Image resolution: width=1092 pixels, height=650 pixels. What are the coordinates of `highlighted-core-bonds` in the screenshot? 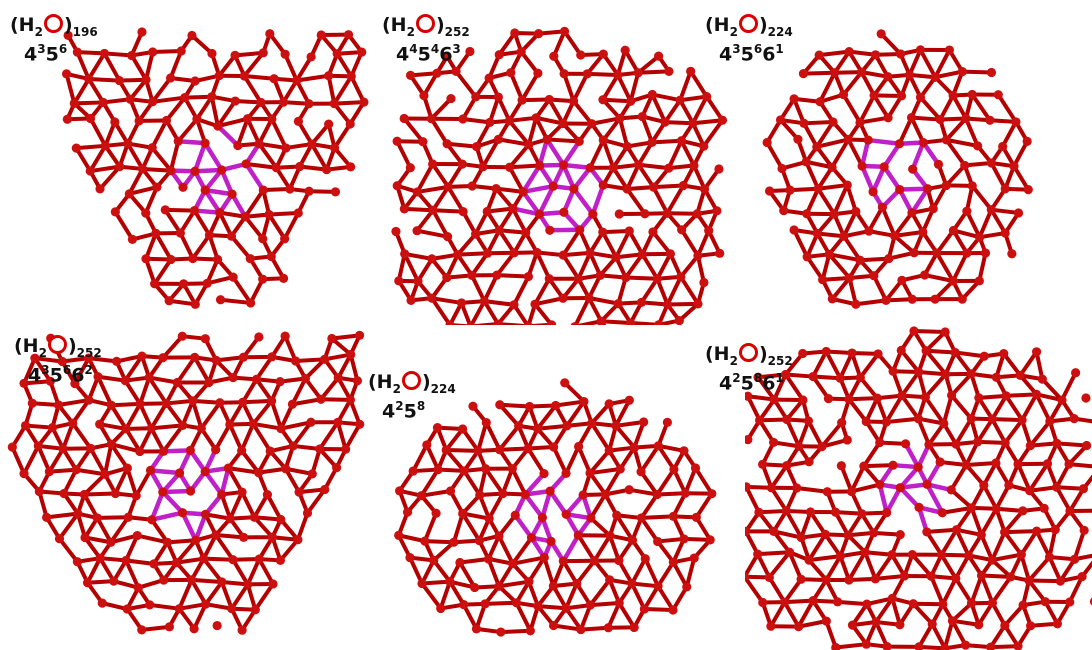 It's located at (915, 488).